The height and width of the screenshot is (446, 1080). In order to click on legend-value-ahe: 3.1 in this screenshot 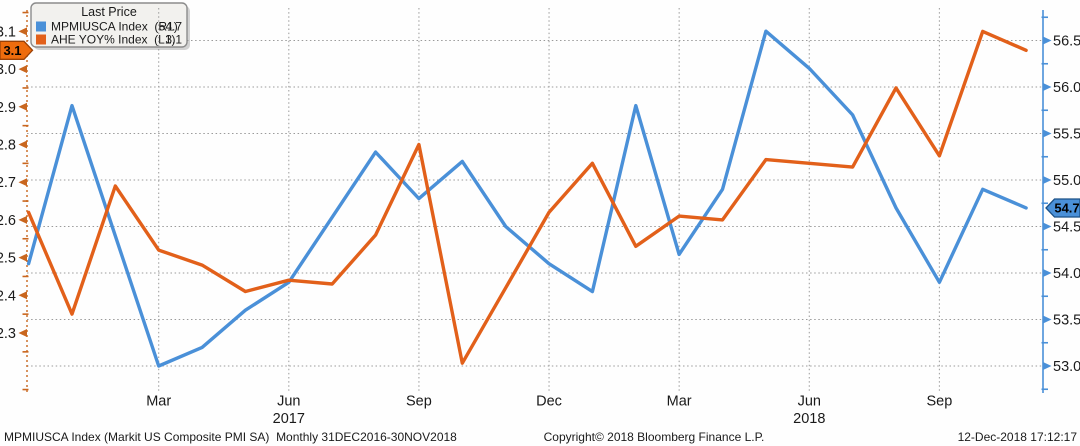, I will do `click(173, 40)`.